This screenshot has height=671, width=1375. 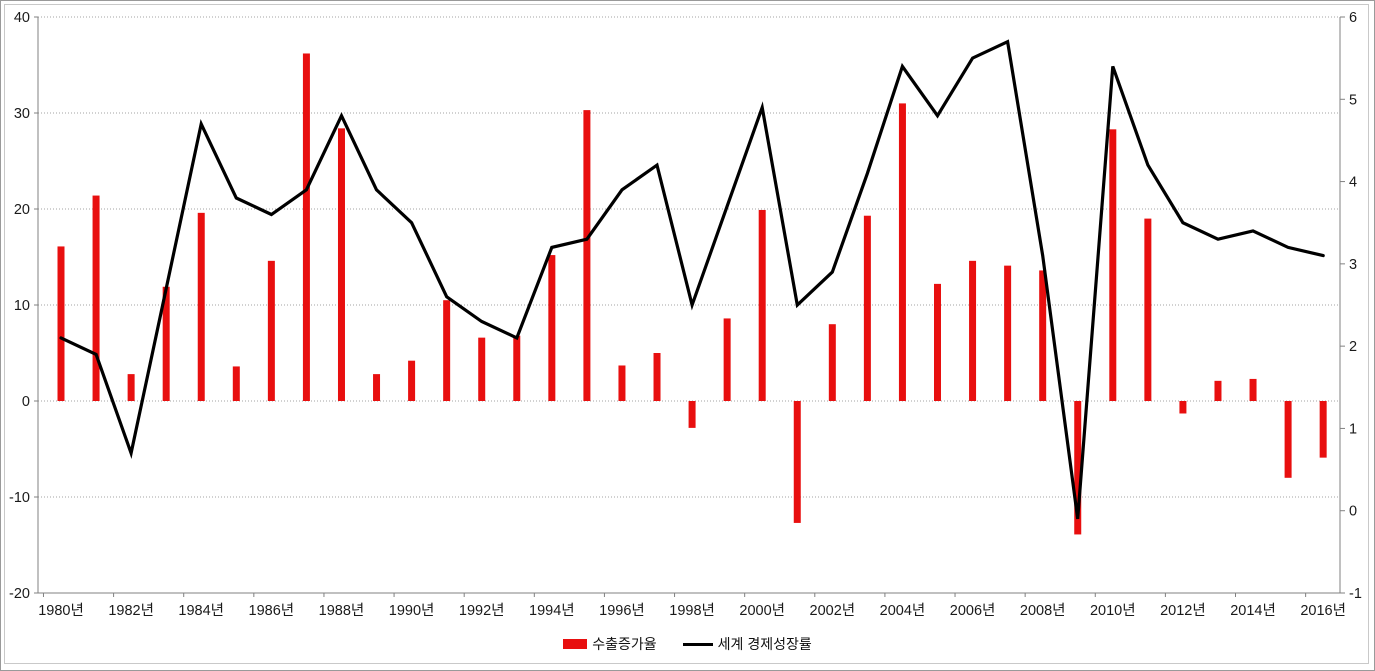 What do you see at coordinates (1288, 439) in the screenshot?
I see `bar-2015` at bounding box center [1288, 439].